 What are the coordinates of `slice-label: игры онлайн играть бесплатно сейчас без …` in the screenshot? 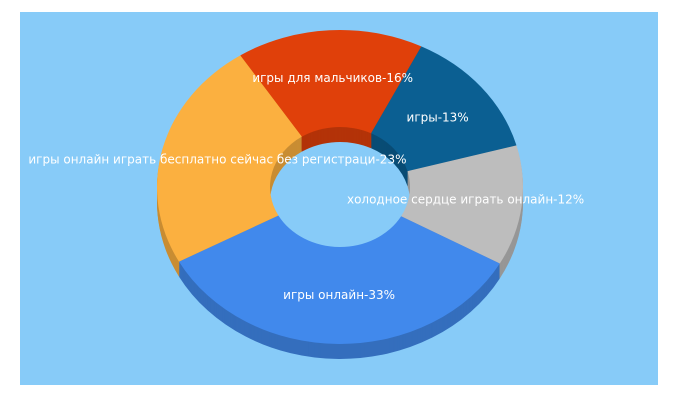 It's located at (217, 160).